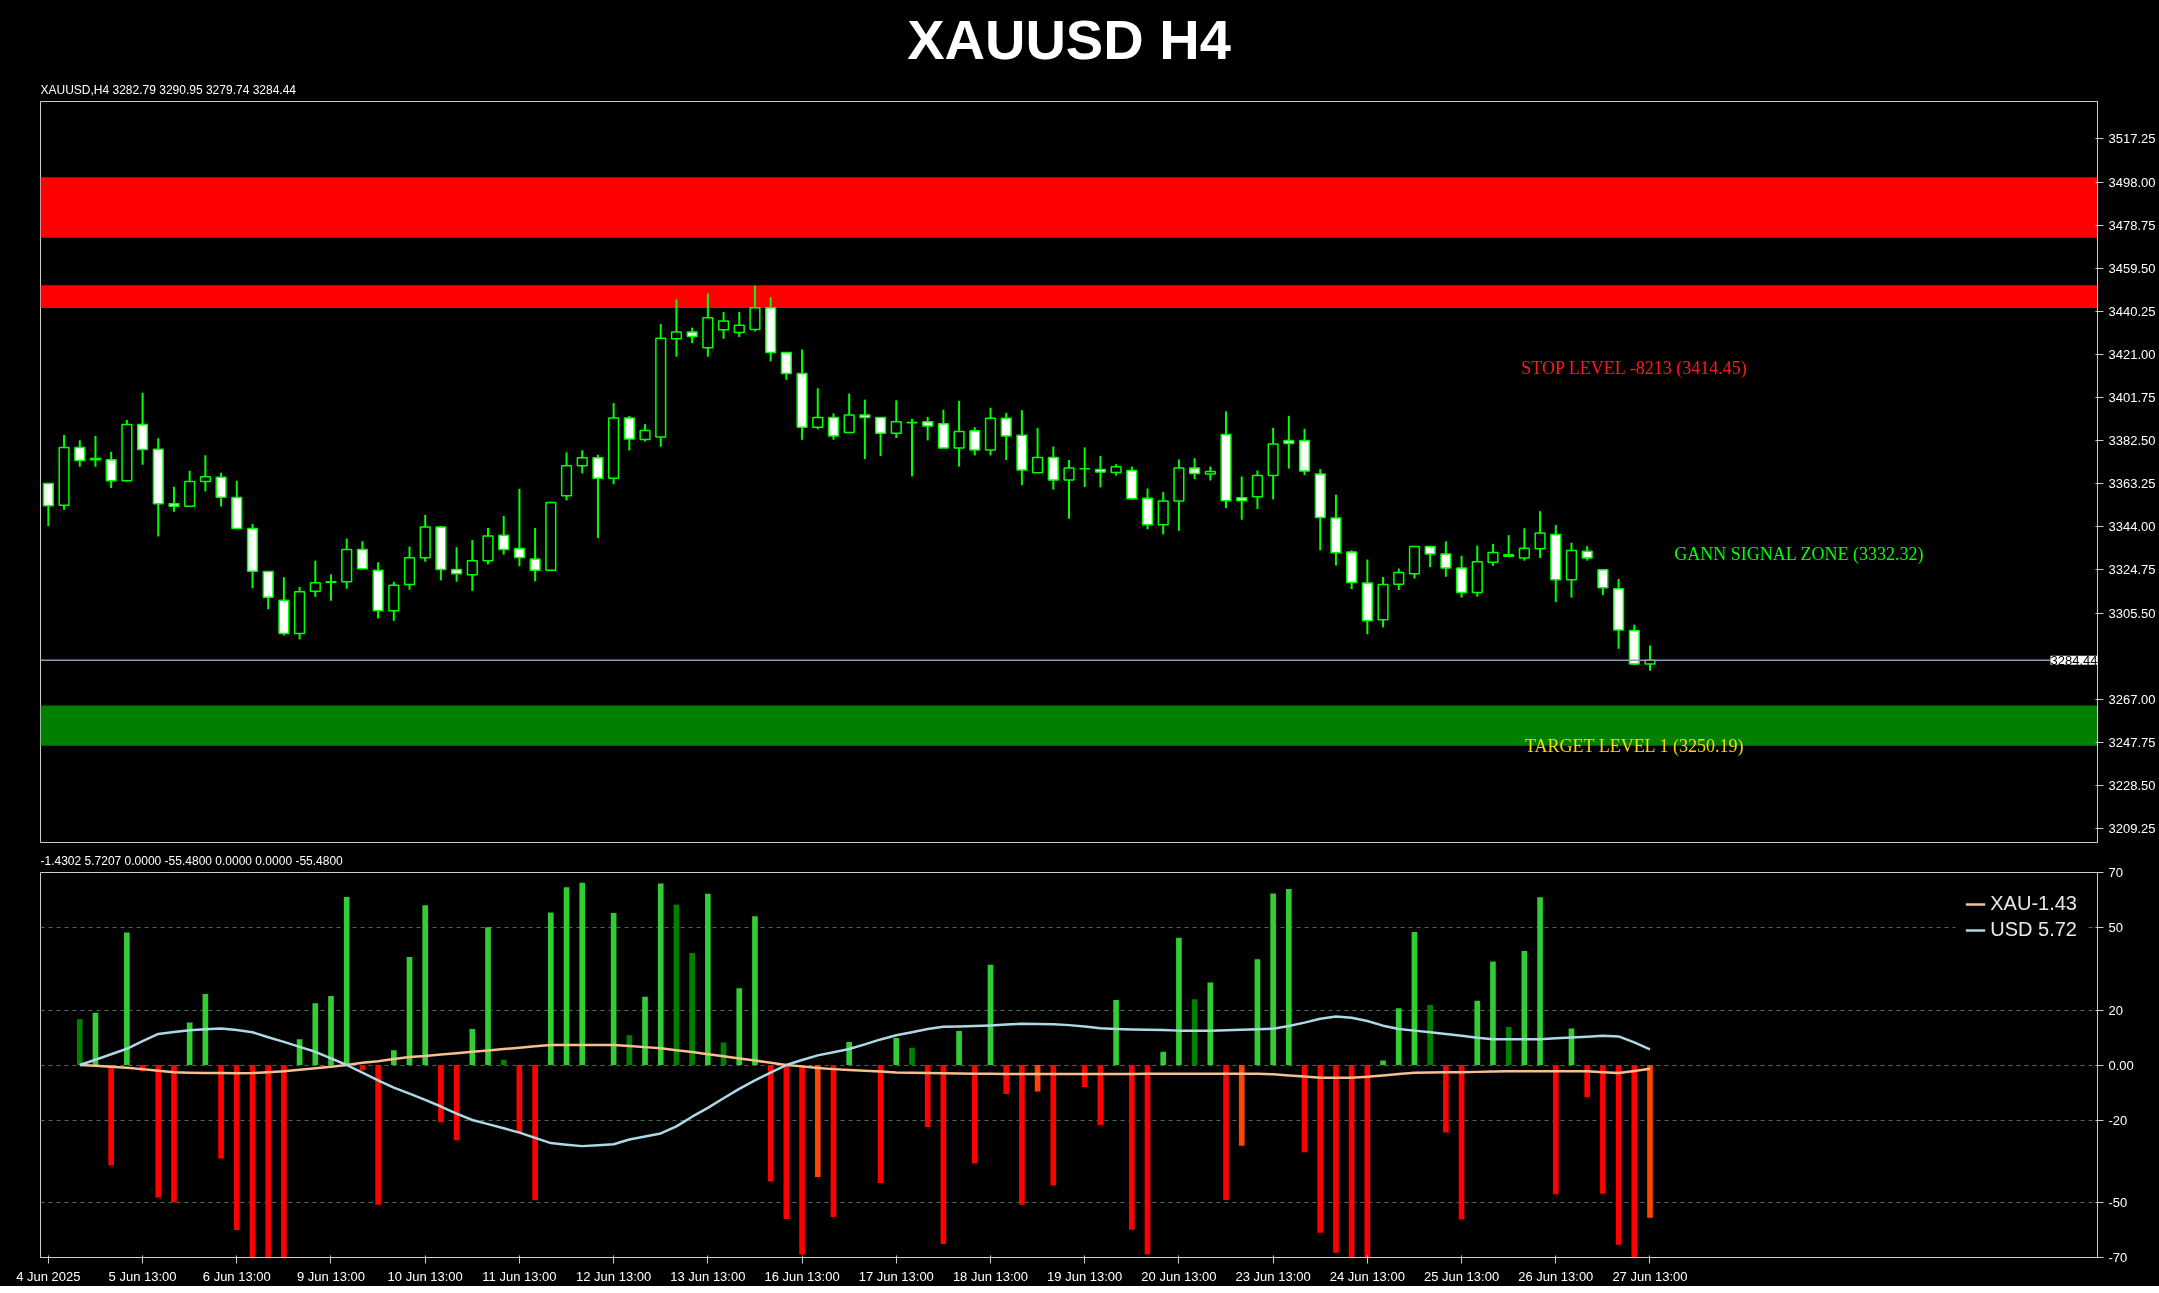 This screenshot has width=2159, height=1293. Describe the element at coordinates (1650, 1276) in the screenshot. I see `x-tick-label: 27 Jun 13:00` at that location.